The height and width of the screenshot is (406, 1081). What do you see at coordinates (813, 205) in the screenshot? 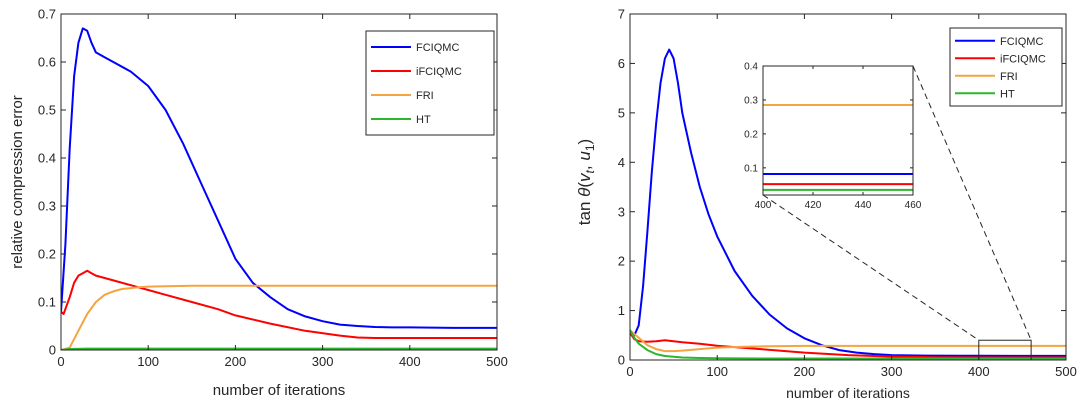
I see `x-tick-label: 420` at bounding box center [813, 205].